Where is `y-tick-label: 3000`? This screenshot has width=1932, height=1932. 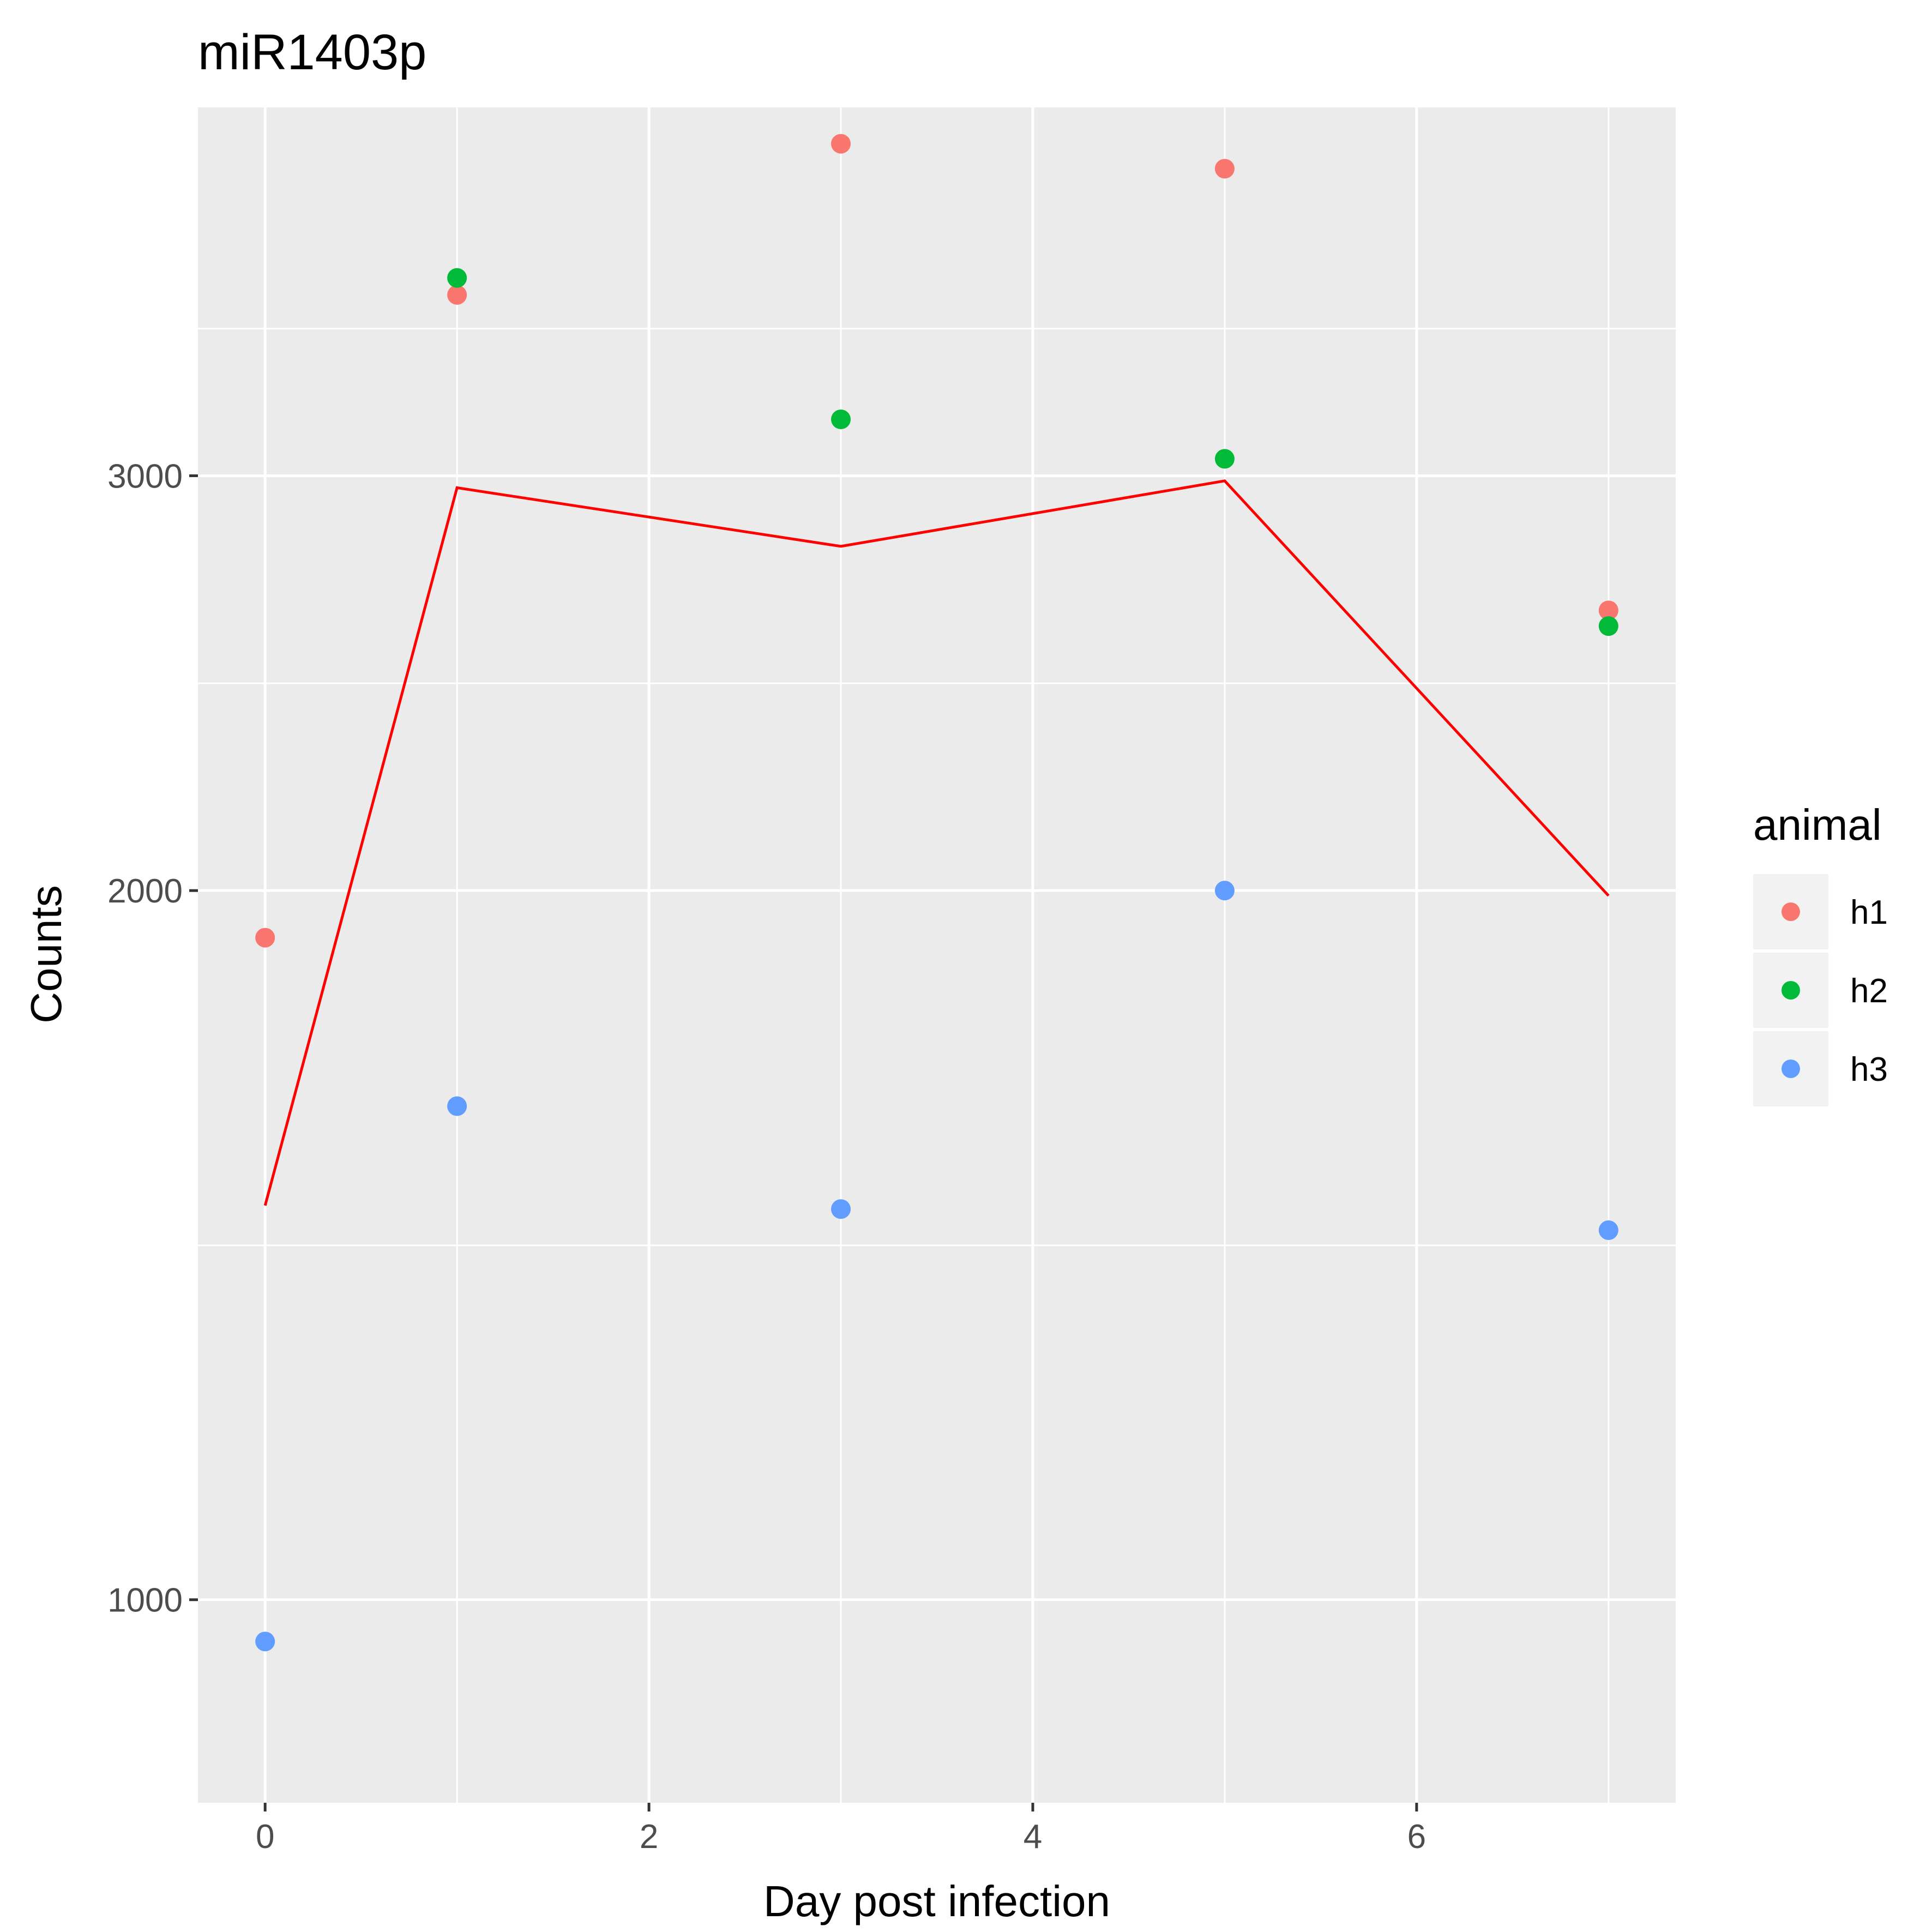
y-tick-label: 3000 is located at coordinates (145, 476).